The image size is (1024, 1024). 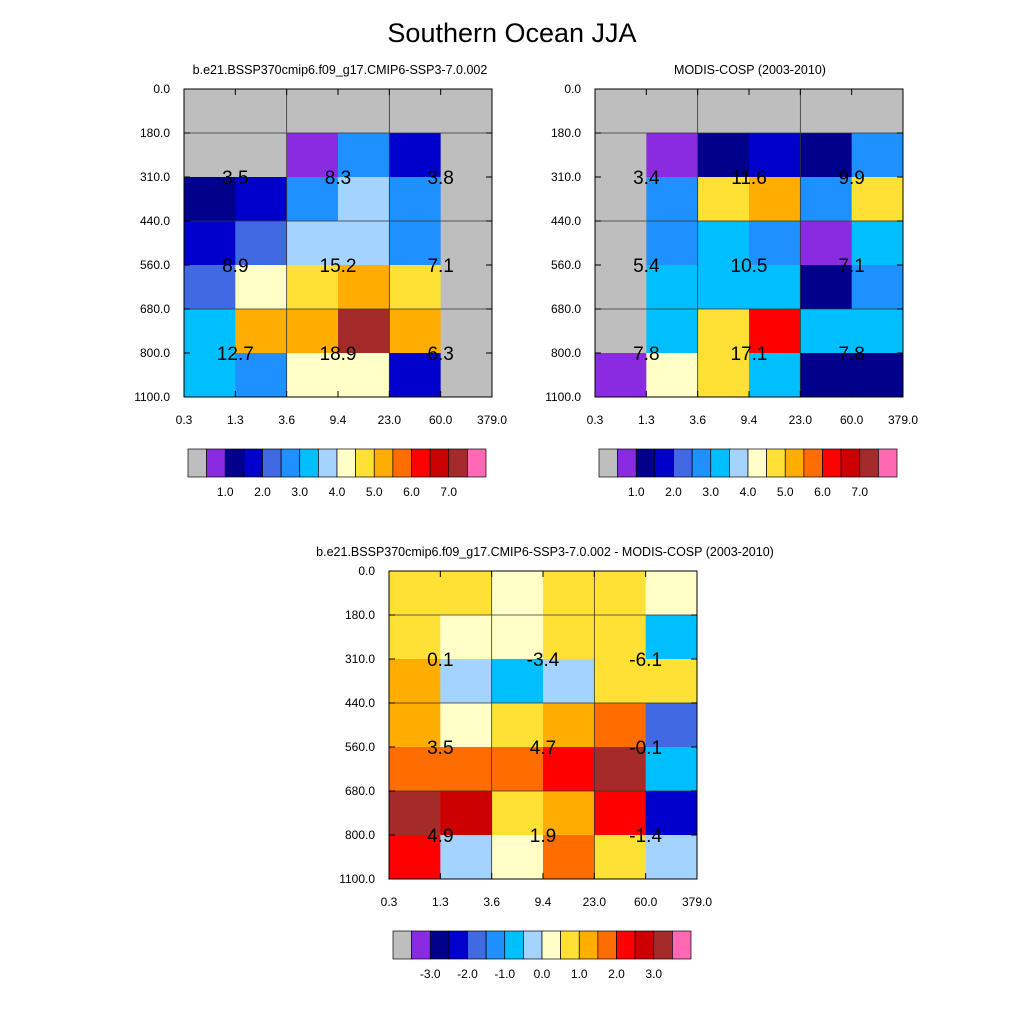 I want to click on cell-value-label: 5.4, so click(x=646, y=266).